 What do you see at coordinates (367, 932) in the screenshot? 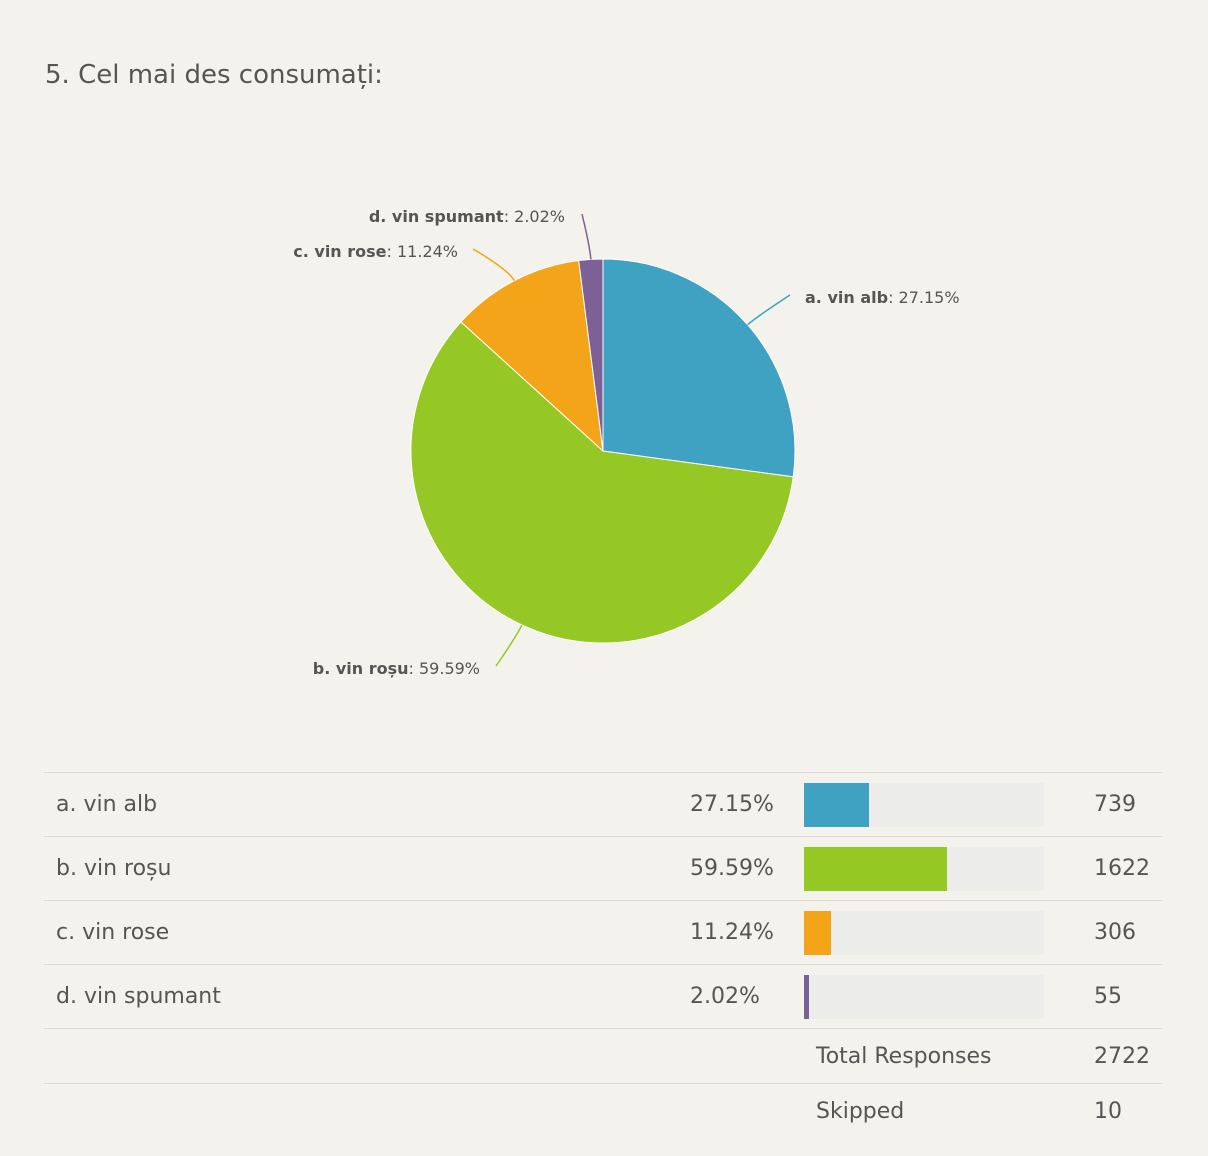
I see `answer-label: c. vin rose` at bounding box center [367, 932].